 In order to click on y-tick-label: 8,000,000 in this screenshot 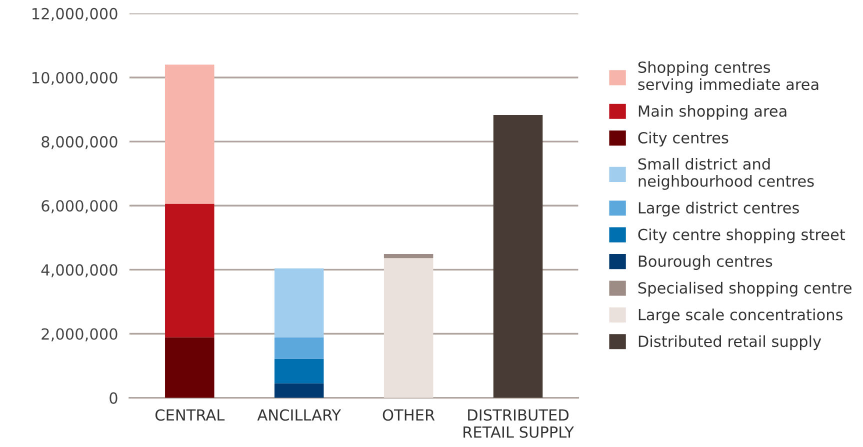, I will do `click(80, 143)`.